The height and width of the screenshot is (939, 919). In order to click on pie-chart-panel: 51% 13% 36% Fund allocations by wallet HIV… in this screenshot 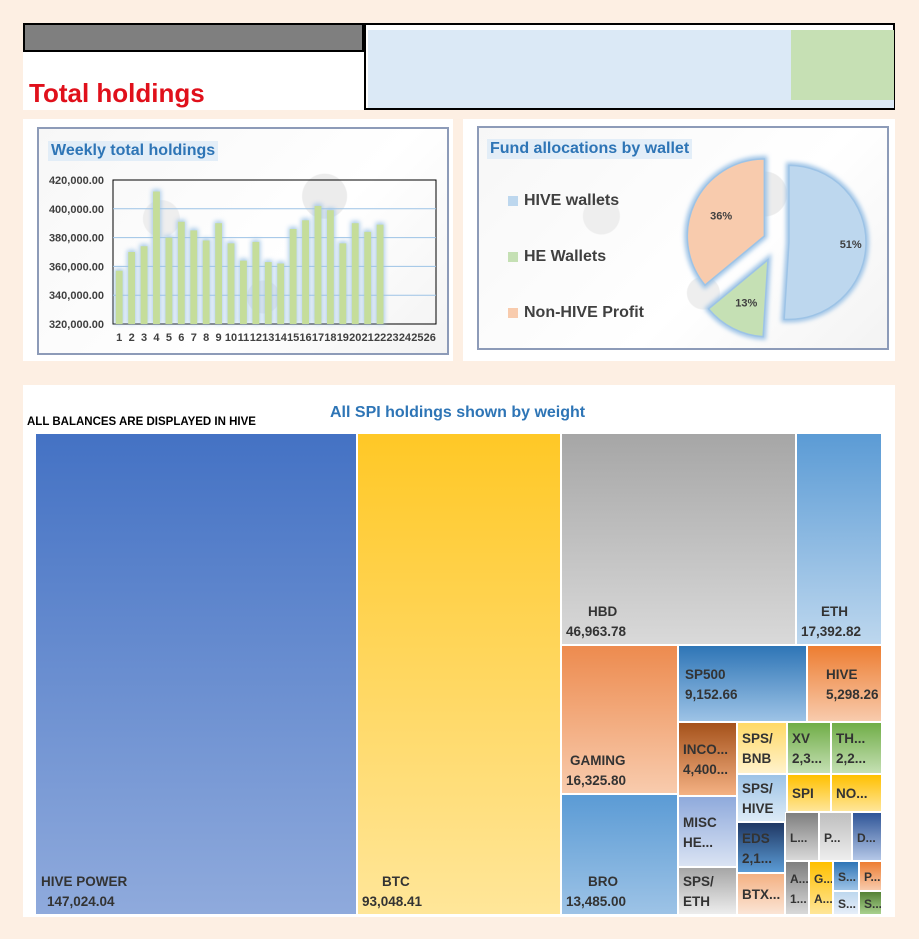, I will do `click(683, 238)`.